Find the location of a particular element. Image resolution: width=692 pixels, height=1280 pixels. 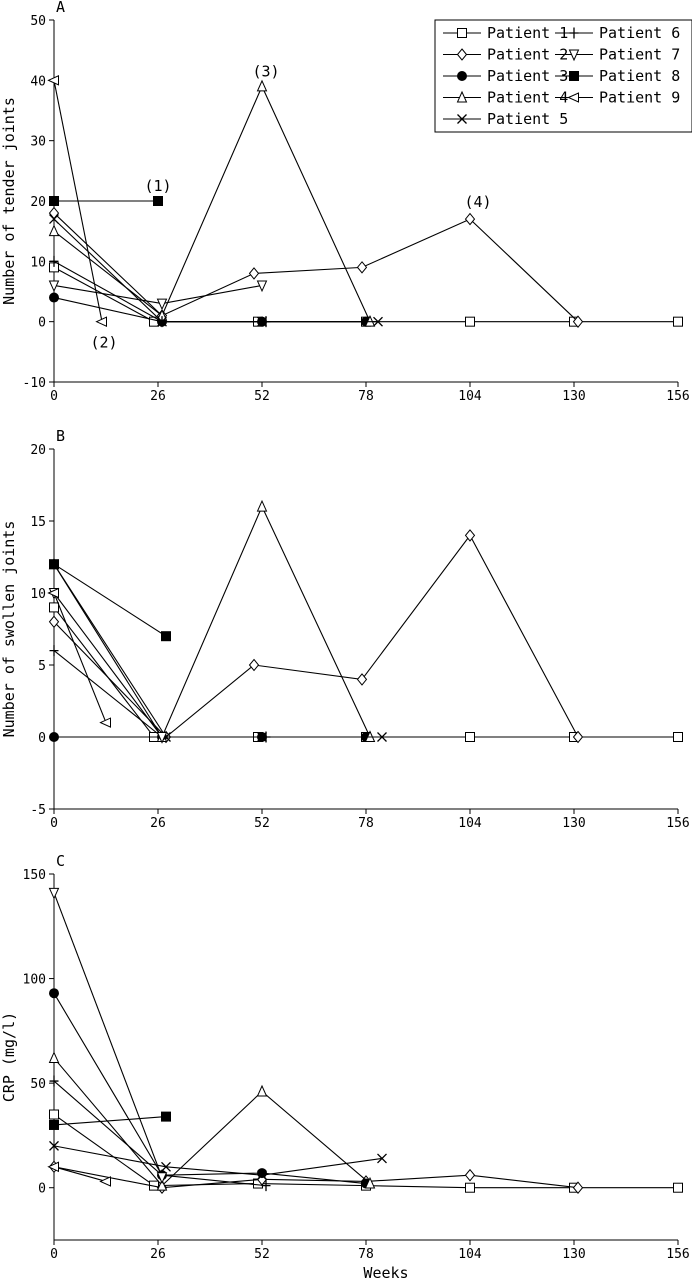

x-tick-label: 156 is located at coordinates (677, 396).